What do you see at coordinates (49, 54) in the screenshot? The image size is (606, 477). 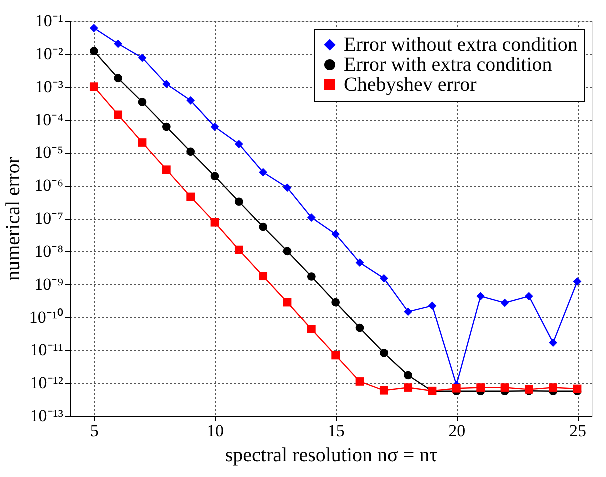 I see `y-tick-label: 10⁻²` at bounding box center [49, 54].